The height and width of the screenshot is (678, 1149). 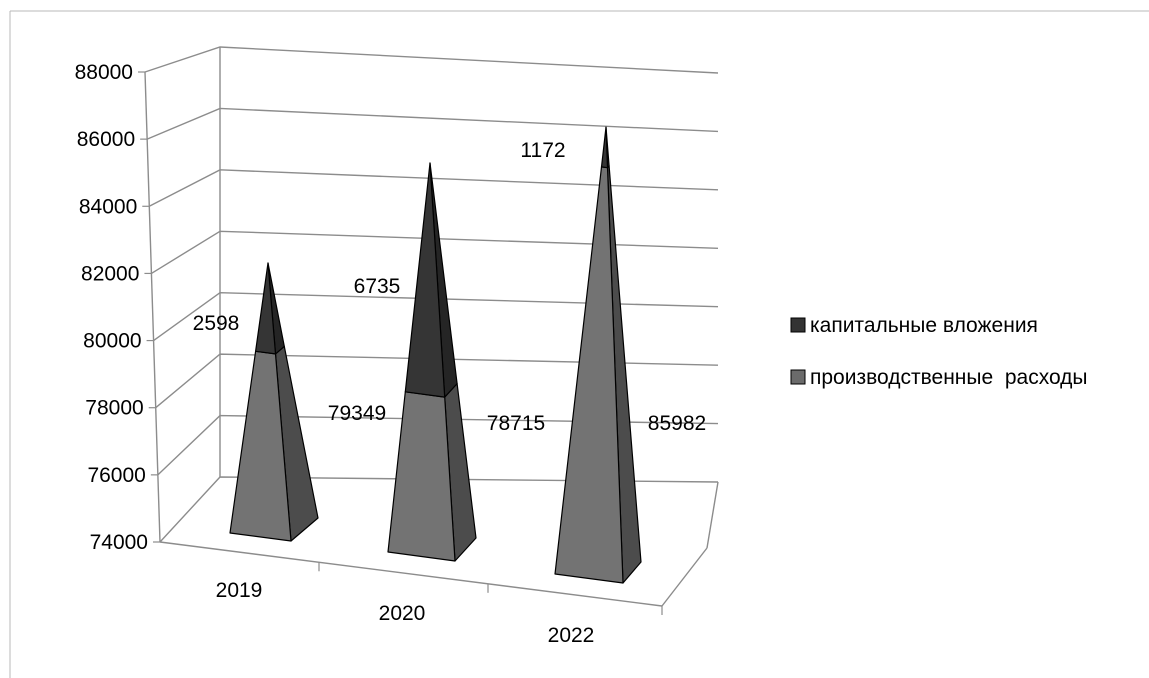 I want to click on data-label-капитальные-вложения-2022: 1172, so click(x=542, y=150).